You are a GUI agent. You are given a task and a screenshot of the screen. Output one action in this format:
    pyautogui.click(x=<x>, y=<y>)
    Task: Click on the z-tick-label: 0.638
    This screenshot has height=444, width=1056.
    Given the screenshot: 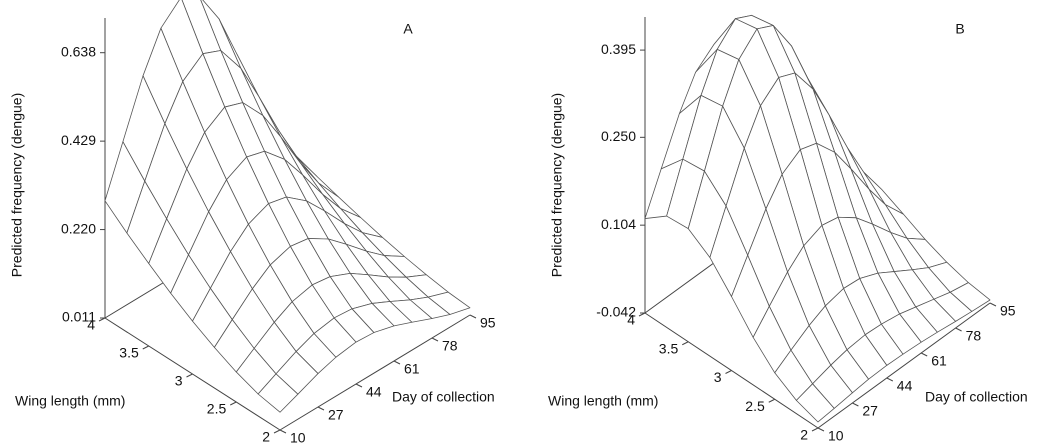 What is the action you would take?
    pyautogui.click(x=78, y=51)
    